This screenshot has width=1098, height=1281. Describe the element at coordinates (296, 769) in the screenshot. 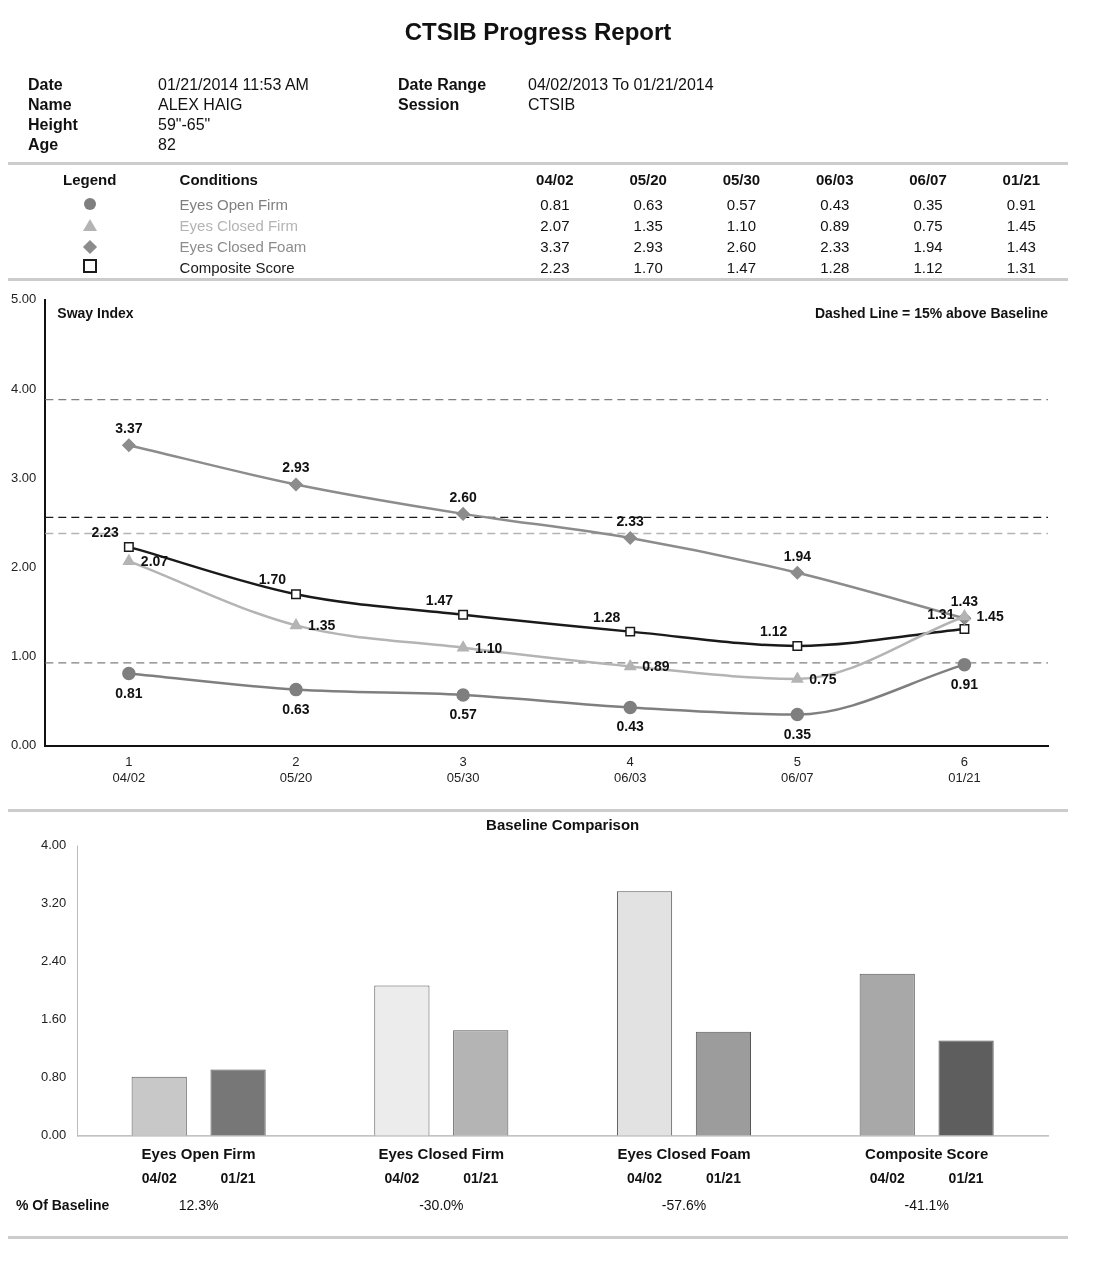

I see `x-tick-label: 2 05/20` at that location.